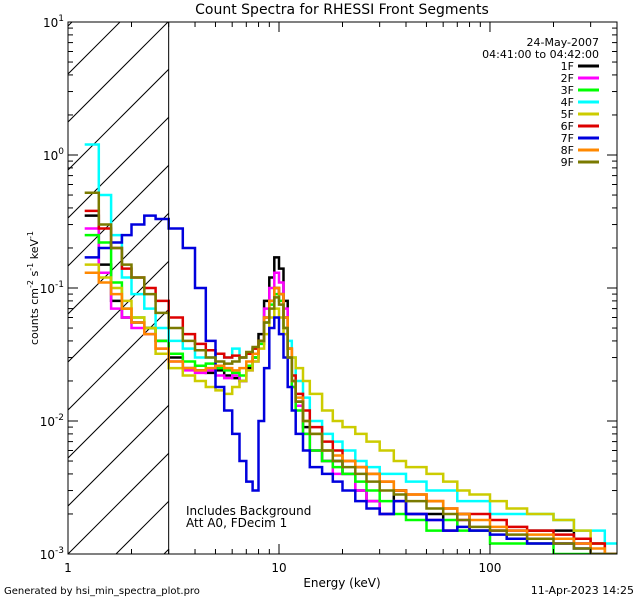 This screenshot has height=600, width=640. What do you see at coordinates (342, 10) in the screenshot?
I see `chart-title: Count Spectra for RHESSI Front Segments` at bounding box center [342, 10].